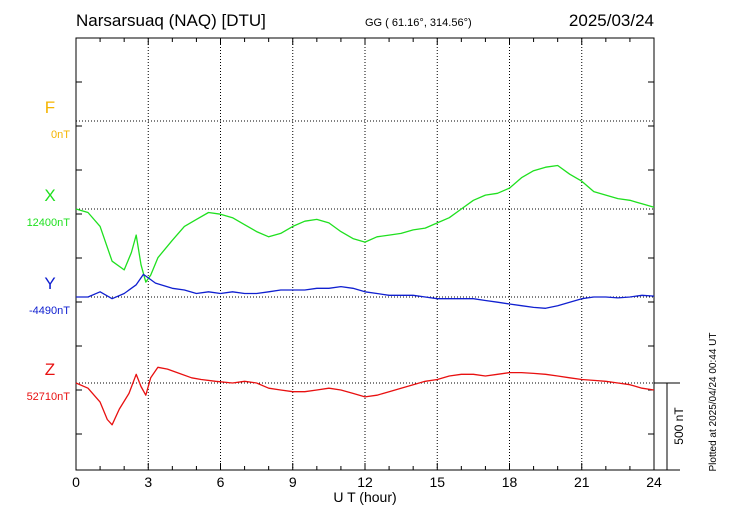 This screenshot has height=520, width=730. Describe the element at coordinates (148, 482) in the screenshot. I see `x-tick-label: 3` at that location.